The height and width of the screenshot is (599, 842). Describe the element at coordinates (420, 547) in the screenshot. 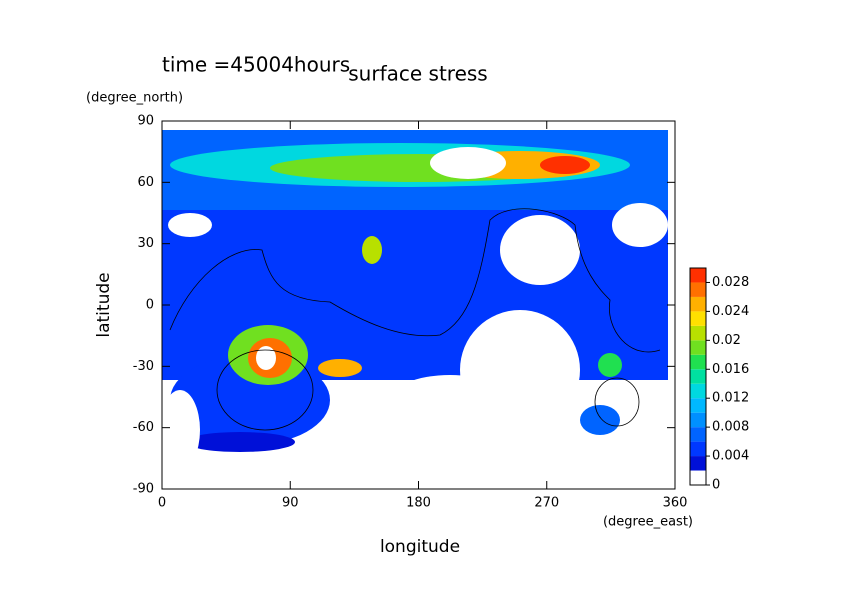

I see `x-axis-label: longitude` at that location.